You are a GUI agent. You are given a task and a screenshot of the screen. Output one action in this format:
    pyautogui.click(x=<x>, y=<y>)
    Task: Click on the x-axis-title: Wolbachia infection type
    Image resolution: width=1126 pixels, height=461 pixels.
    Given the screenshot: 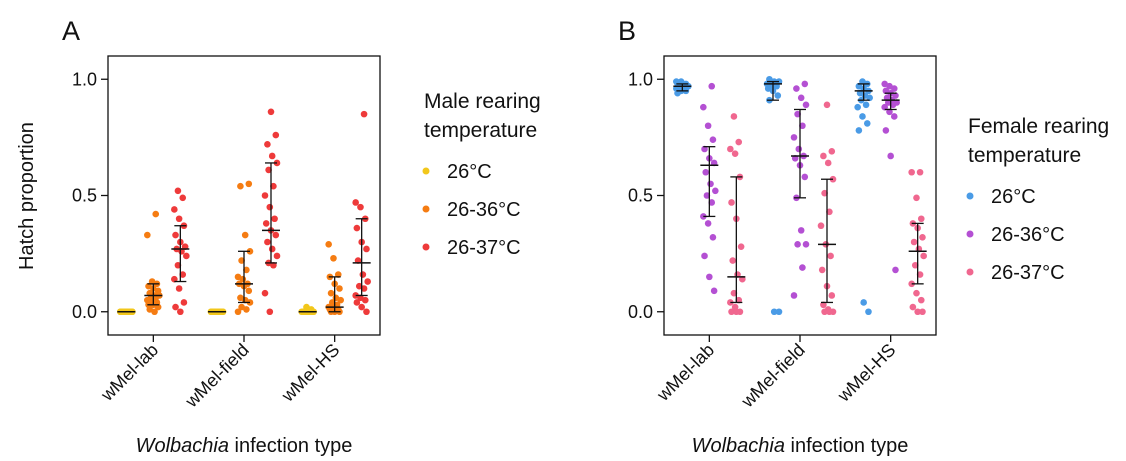 What is the action you would take?
    pyautogui.click(x=800, y=446)
    